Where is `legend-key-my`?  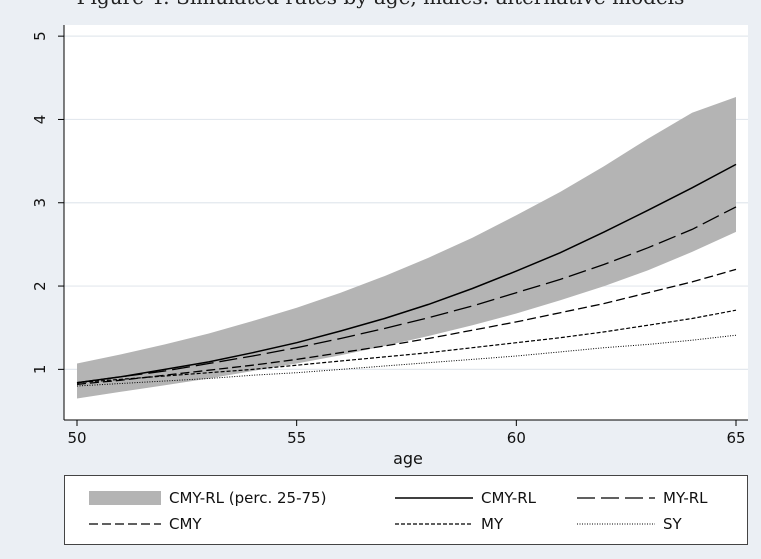
legend-key-my is located at coordinates (434, 524).